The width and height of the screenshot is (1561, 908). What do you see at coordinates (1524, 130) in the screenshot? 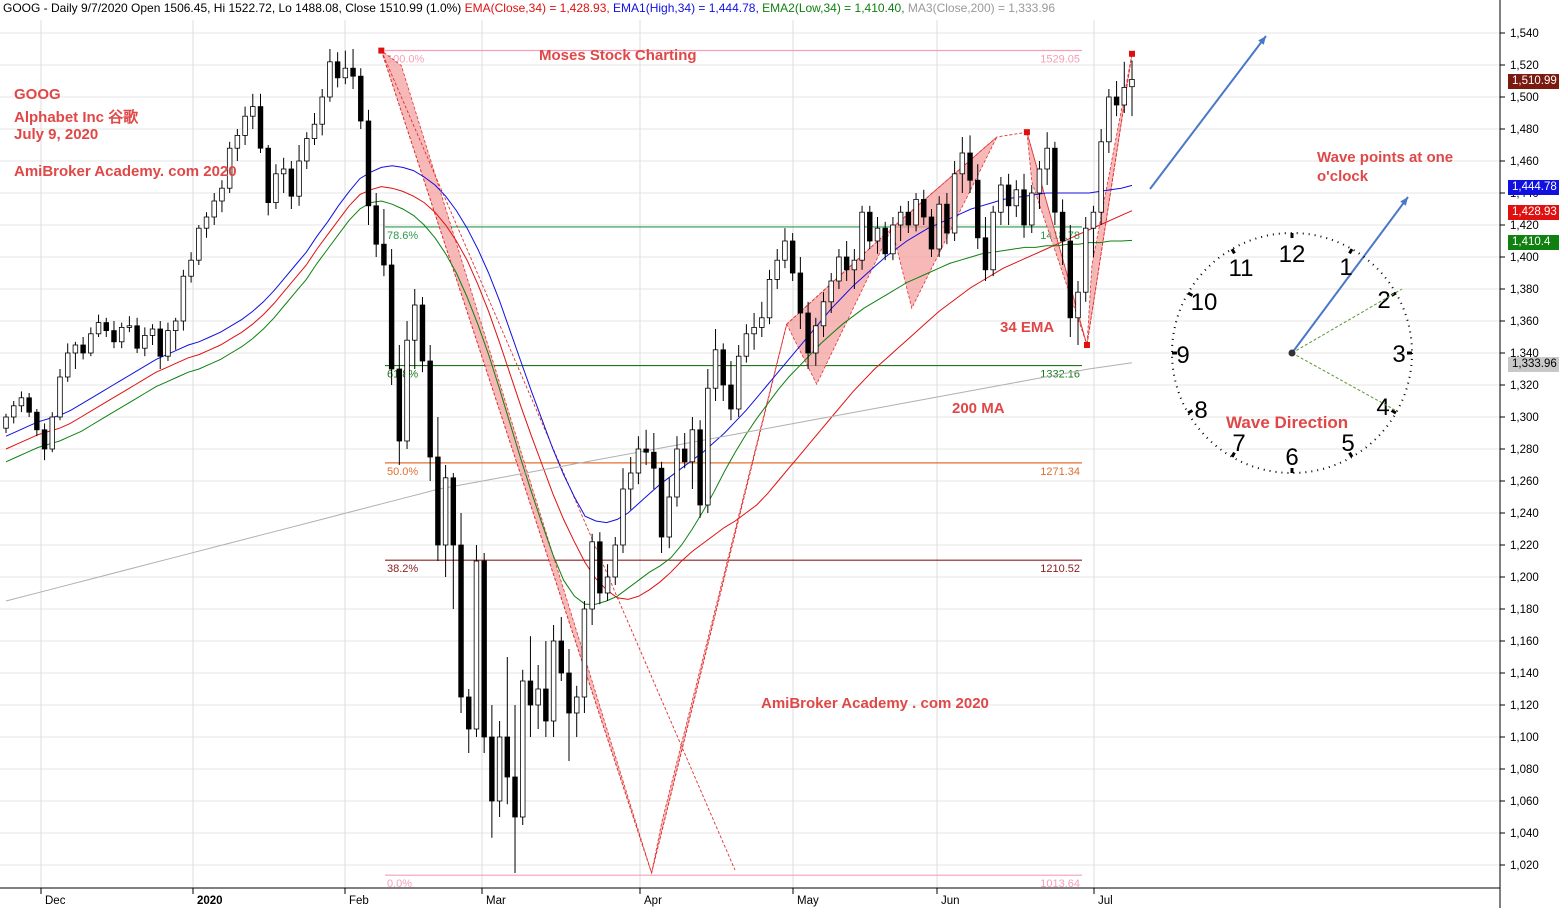
I see `y-tick-label: 1,480` at bounding box center [1524, 130].